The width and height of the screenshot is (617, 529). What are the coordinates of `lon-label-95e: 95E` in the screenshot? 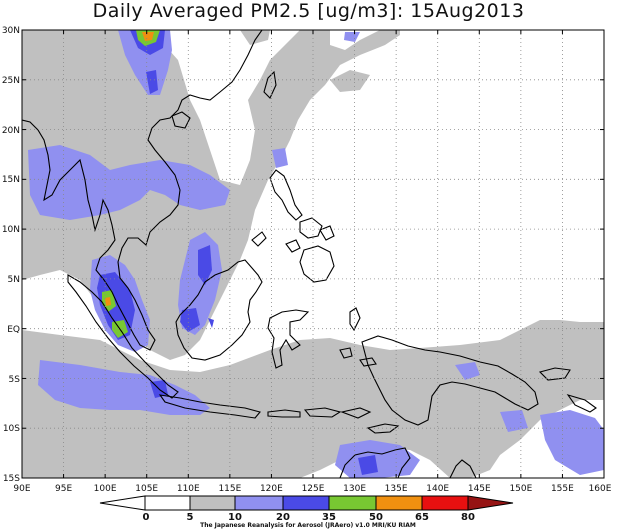 It's located at (63, 489).